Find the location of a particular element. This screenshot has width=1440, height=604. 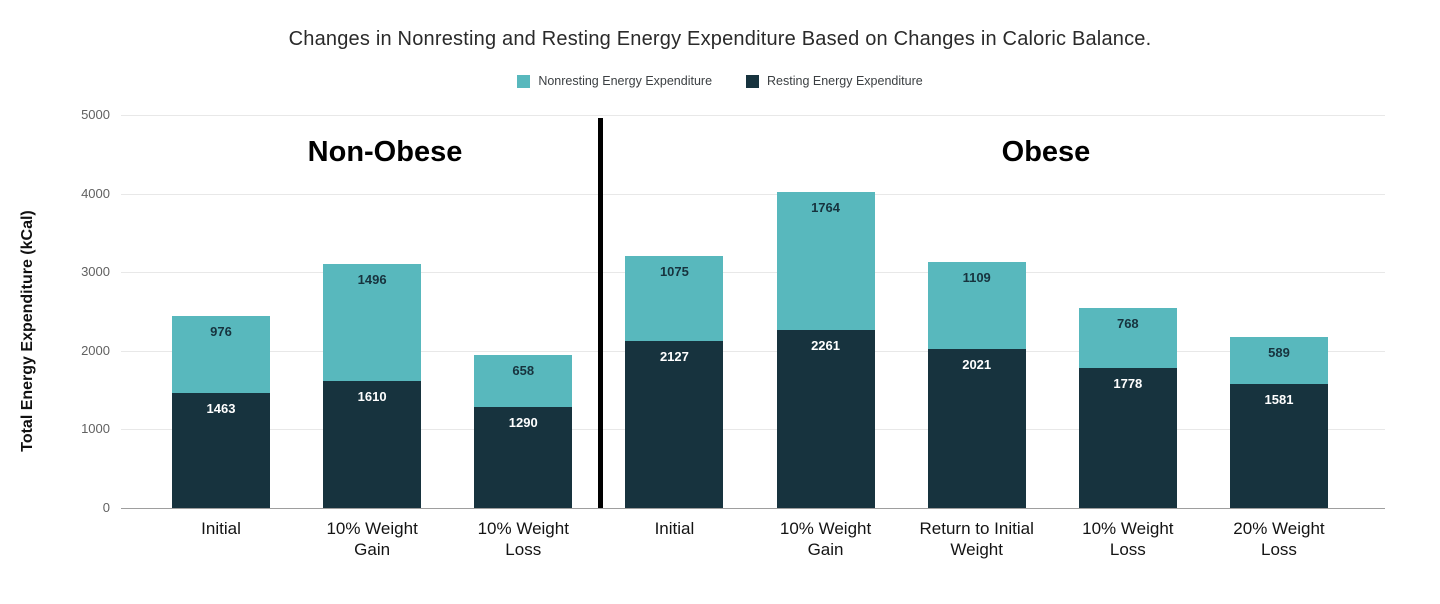

legend-item-nonresting: Nonresting Energy Expenditure is located at coordinates (614, 81).